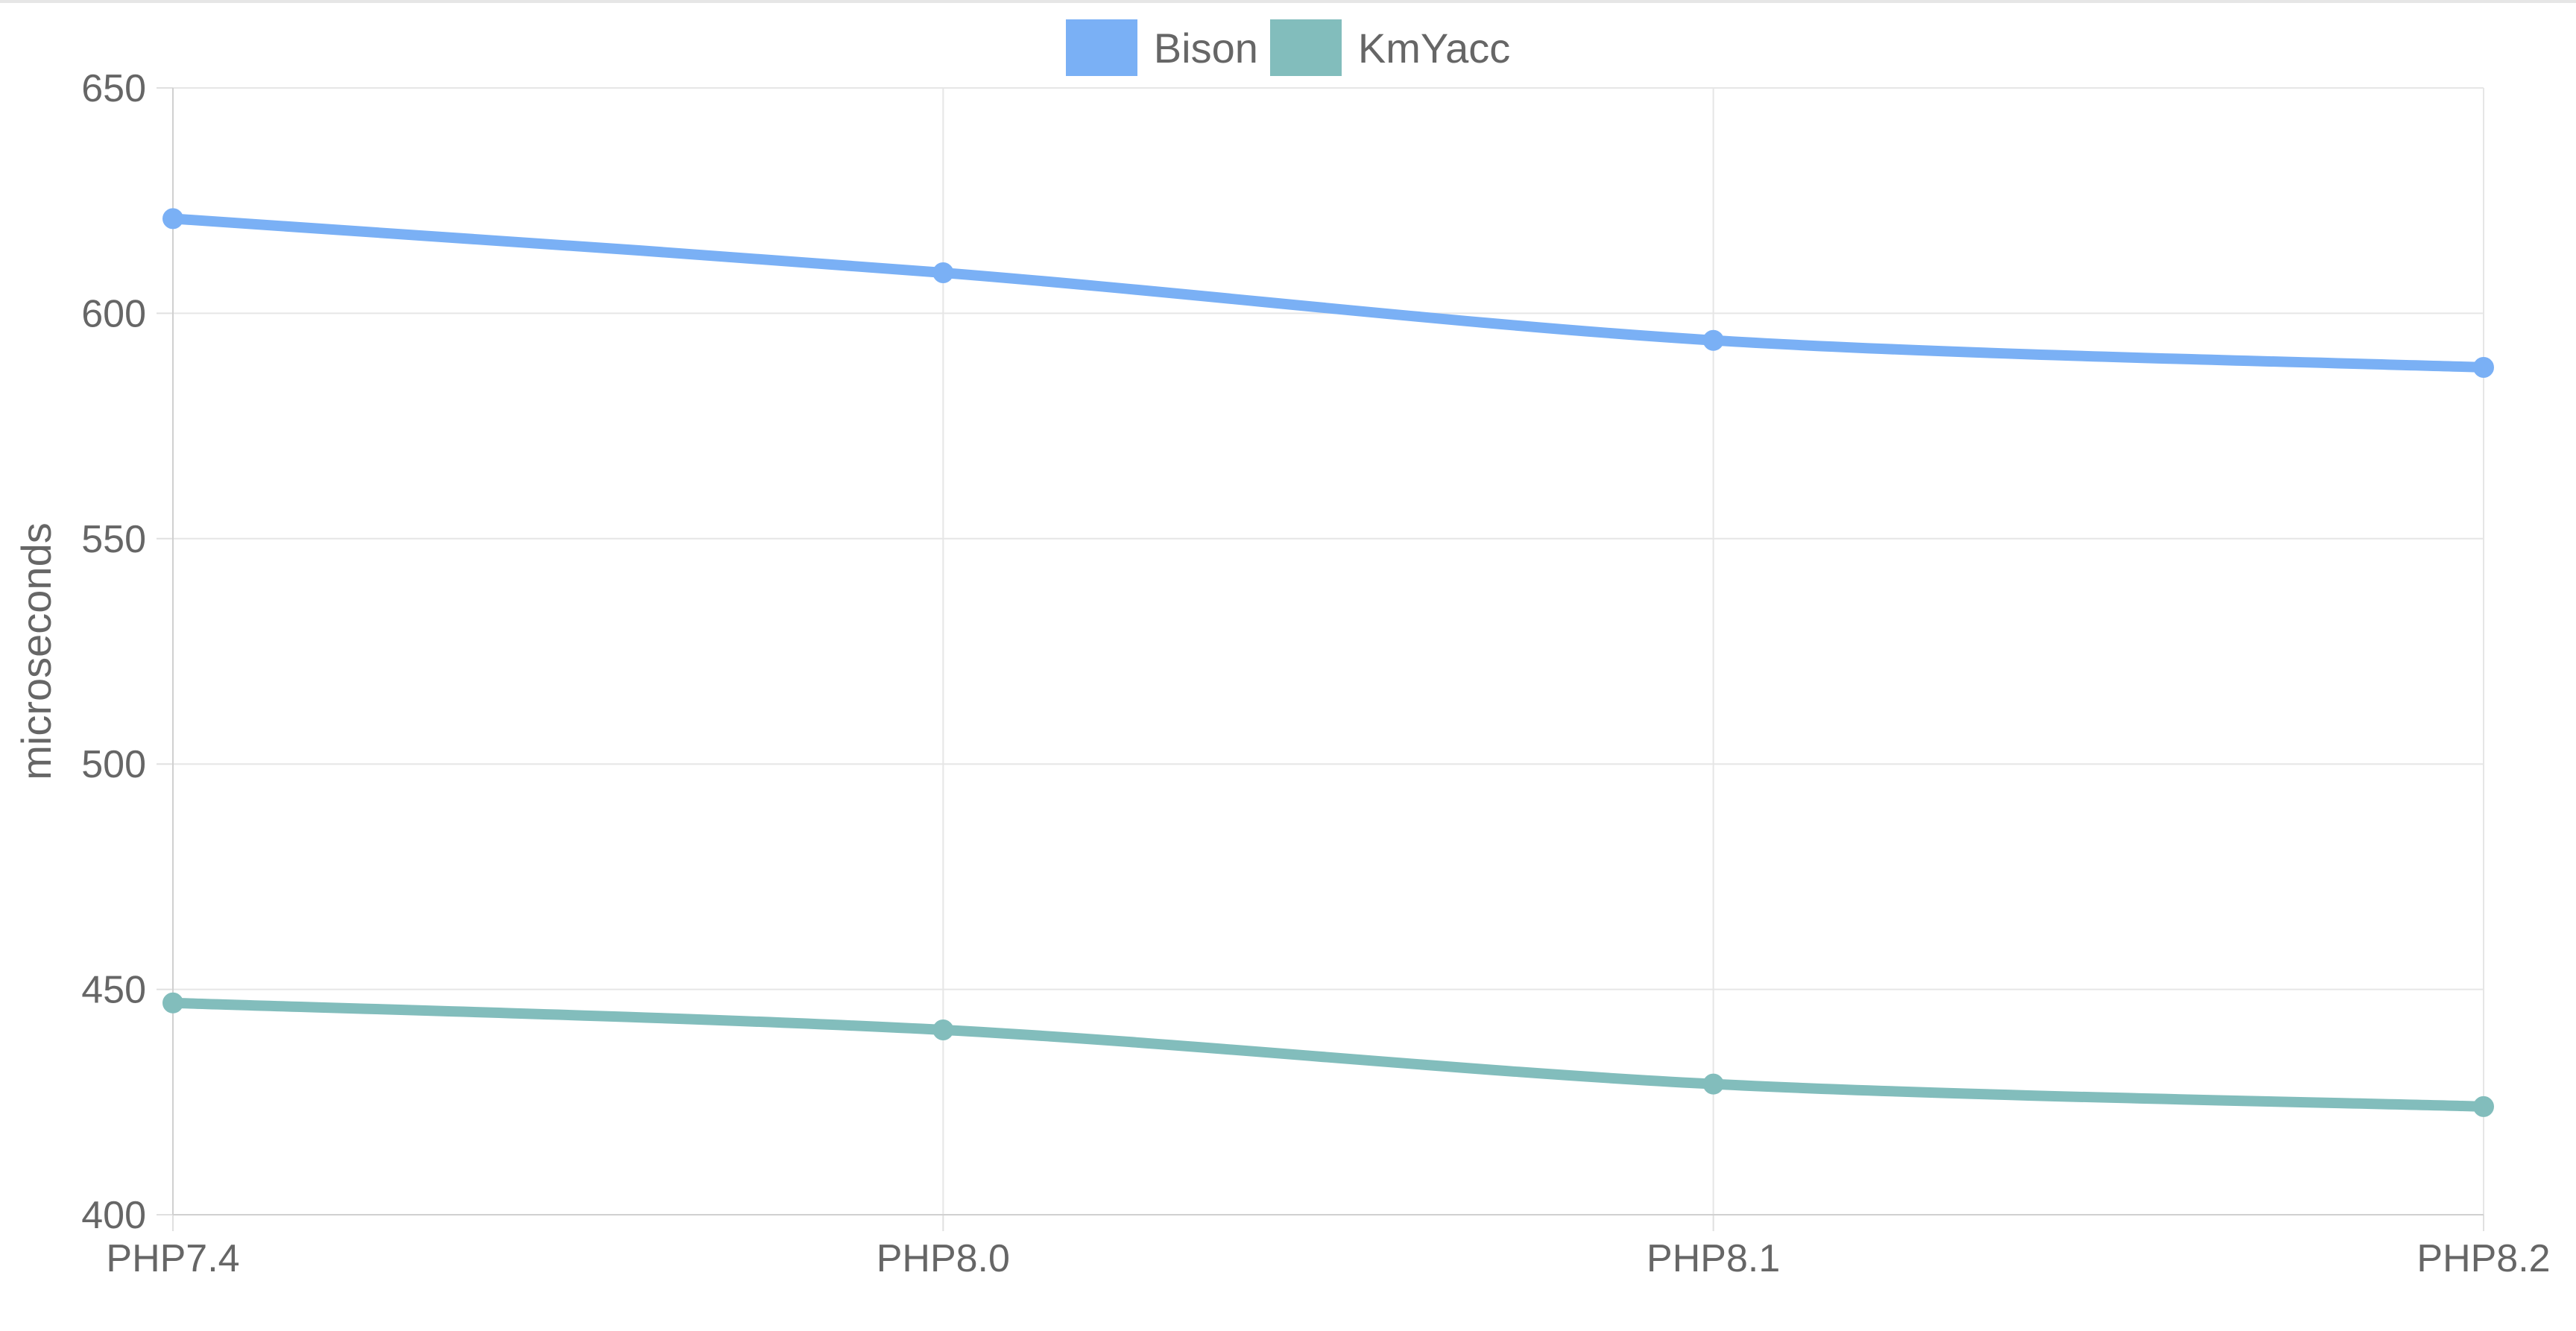 This screenshot has width=2576, height=1331. What do you see at coordinates (2483, 1106) in the screenshot?
I see `data-point-kmyacc-PHP8.2` at bounding box center [2483, 1106].